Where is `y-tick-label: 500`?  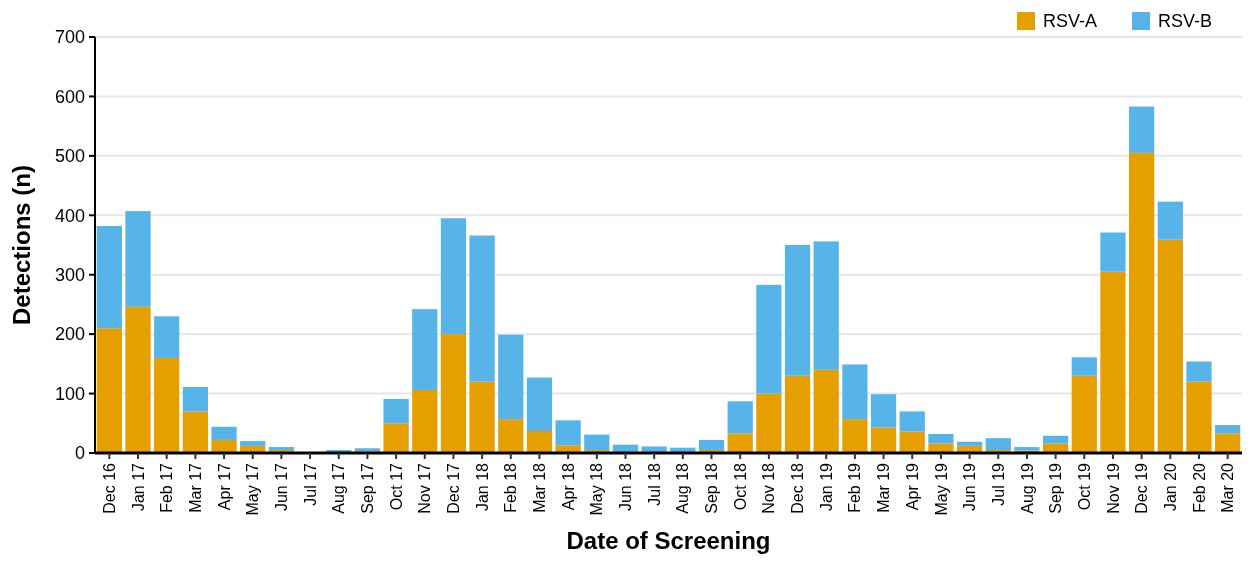 y-tick-label: 500 is located at coordinates (69, 156).